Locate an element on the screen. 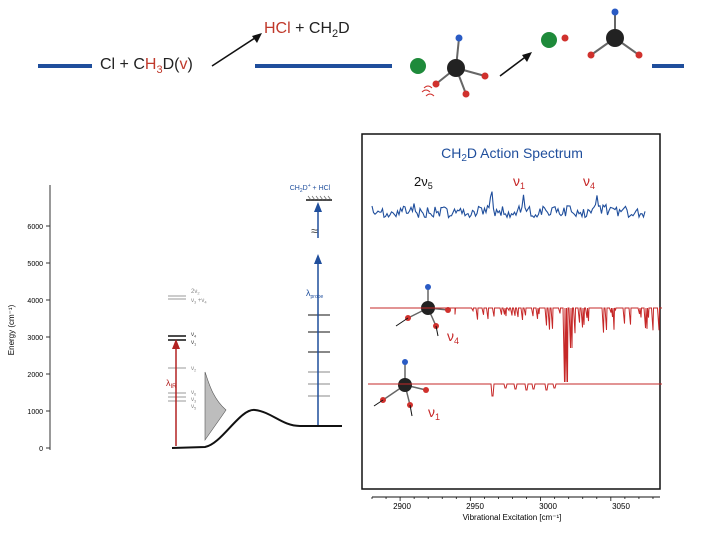 The width and height of the screenshot is (720, 540). energy-tick-2000: 2000 is located at coordinates (35, 375).